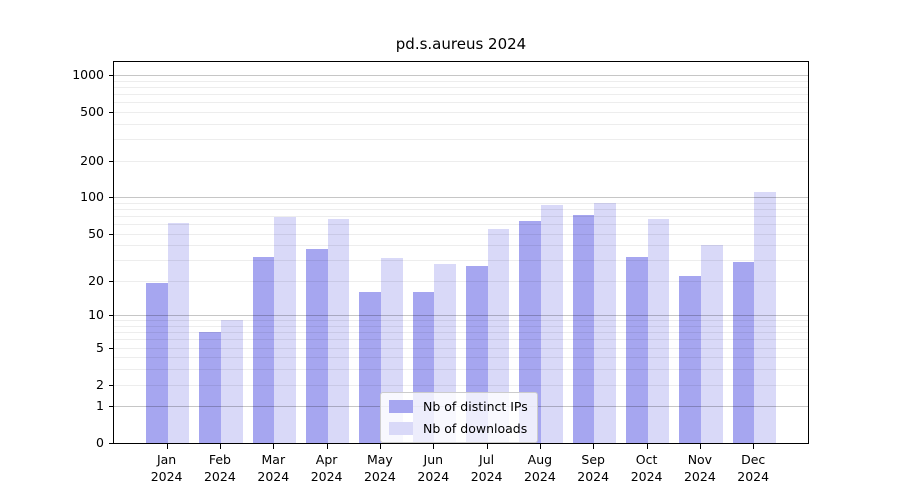 This screenshot has height=500, width=900. What do you see at coordinates (263, 349) in the screenshot?
I see `bar-nb-of-distinct-ips-mar-2024` at bounding box center [263, 349].